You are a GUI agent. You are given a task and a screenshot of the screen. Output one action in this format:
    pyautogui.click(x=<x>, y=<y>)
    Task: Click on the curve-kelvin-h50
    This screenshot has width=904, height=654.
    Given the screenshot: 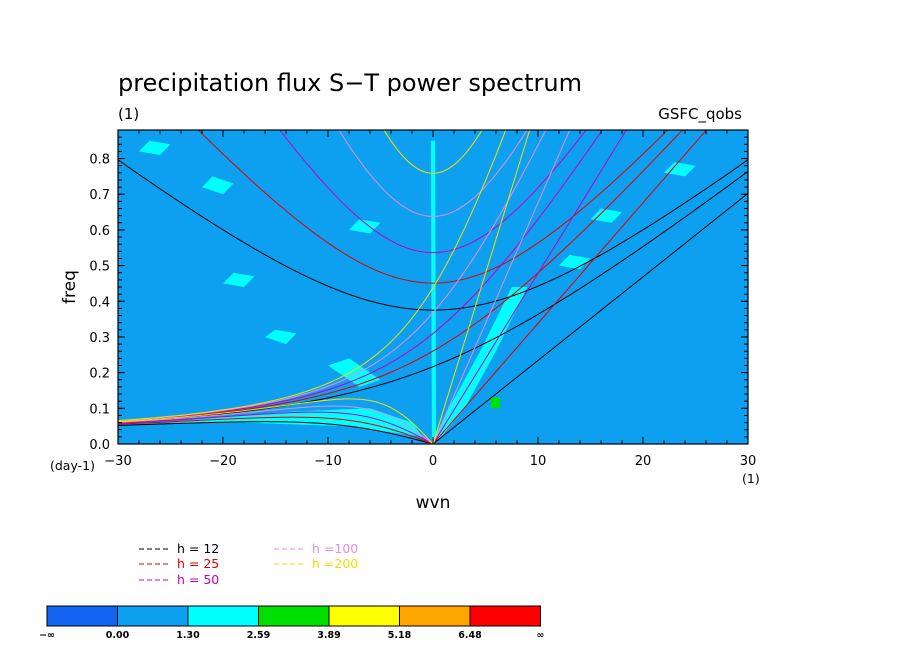 What is the action you would take?
    pyautogui.click(x=529, y=287)
    